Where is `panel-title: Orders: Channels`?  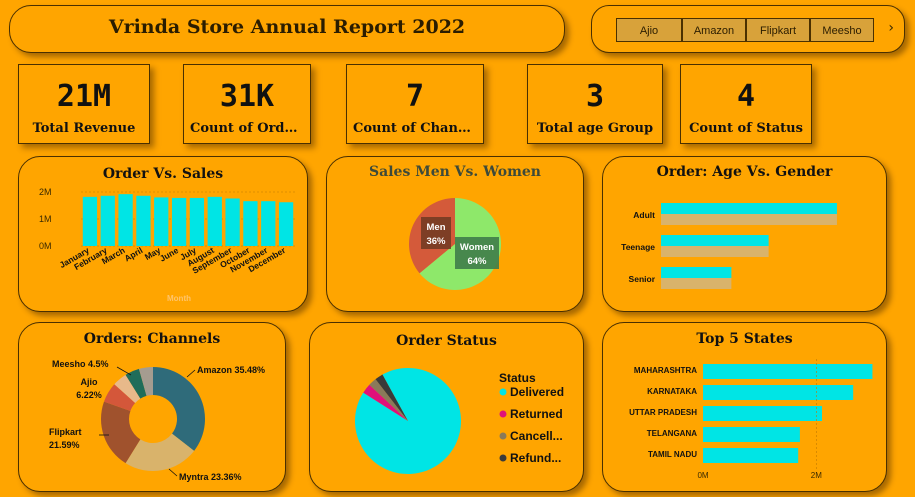
panel-title: Orders: Channels is located at coordinates (152, 339).